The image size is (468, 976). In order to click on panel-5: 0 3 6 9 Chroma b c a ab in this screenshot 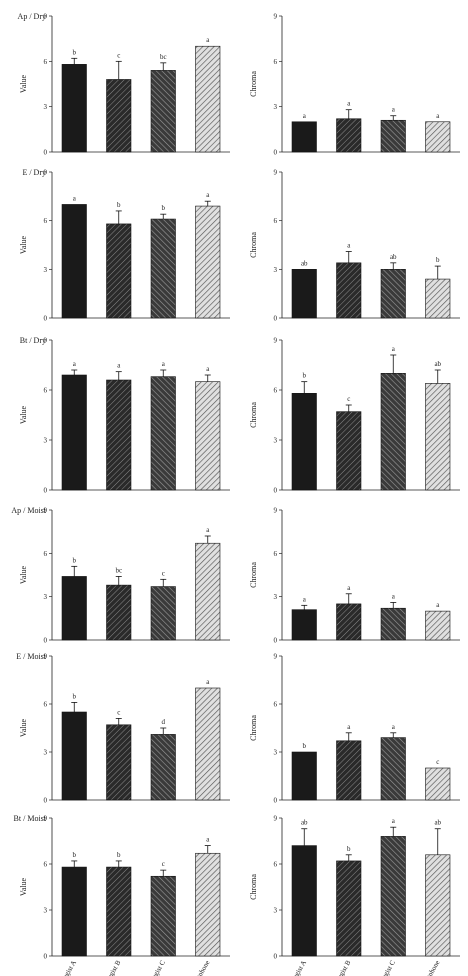, I will do `click(354, 416)`.